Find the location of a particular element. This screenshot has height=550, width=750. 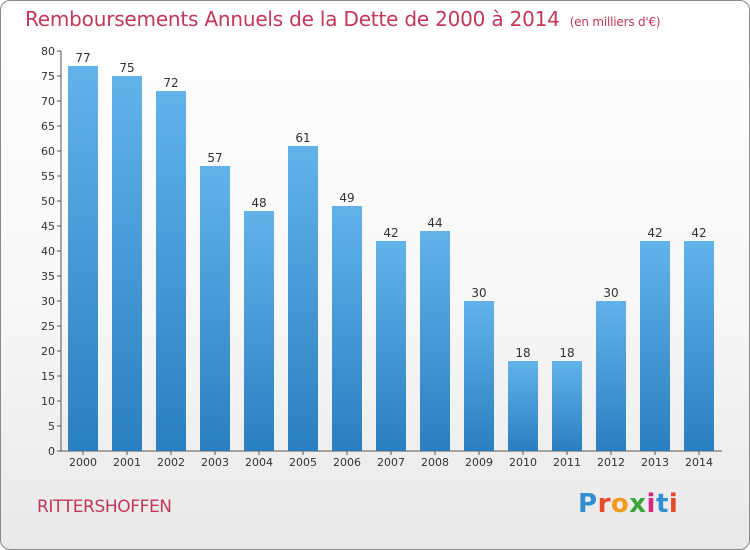

data-label-2010: 18 is located at coordinates (522, 353).